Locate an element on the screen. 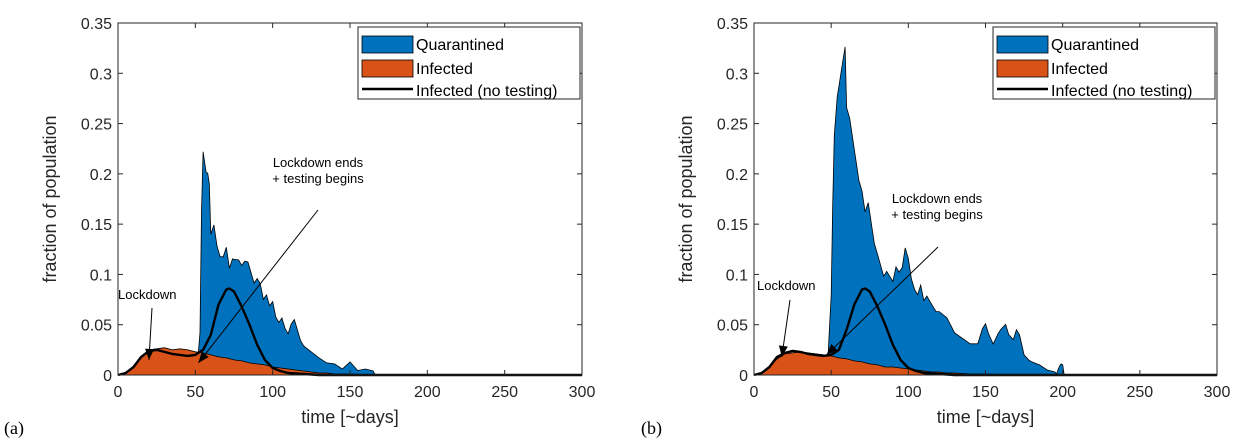 This screenshot has height=440, width=1233. panel-label: (a) is located at coordinates (14, 428).